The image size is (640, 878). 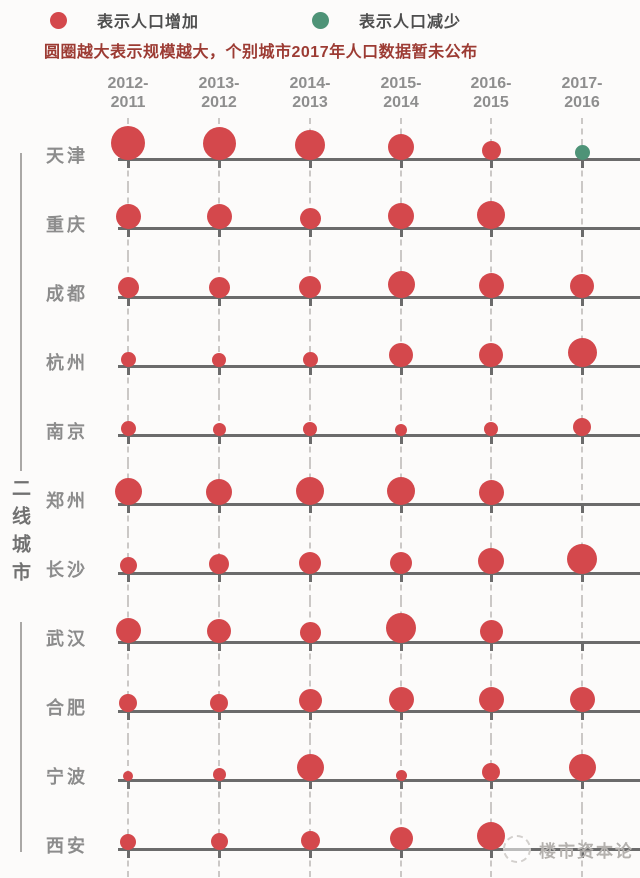 I want to click on city-row: 郑州, so click(x=320, y=497).